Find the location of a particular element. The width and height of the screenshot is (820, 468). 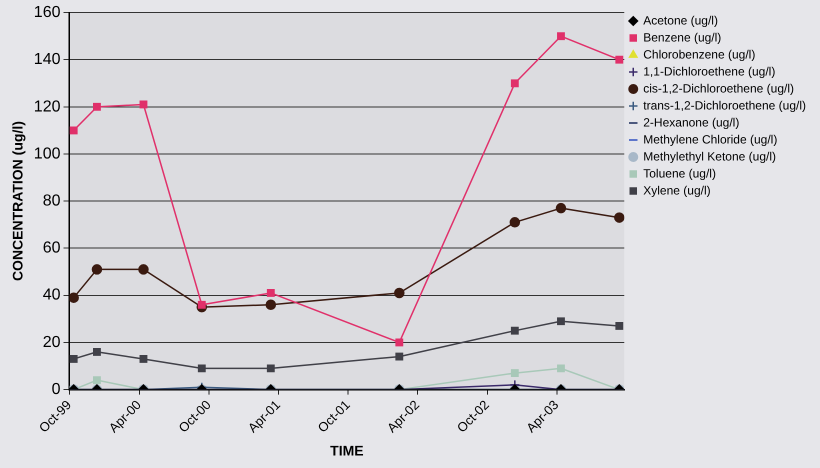

y-tick-label: 140 is located at coordinates (47, 59).